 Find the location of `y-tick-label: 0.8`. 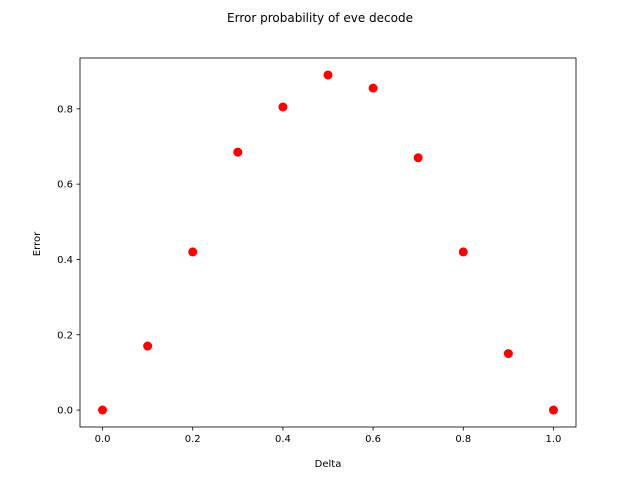

y-tick-label: 0.8 is located at coordinates (65, 109).